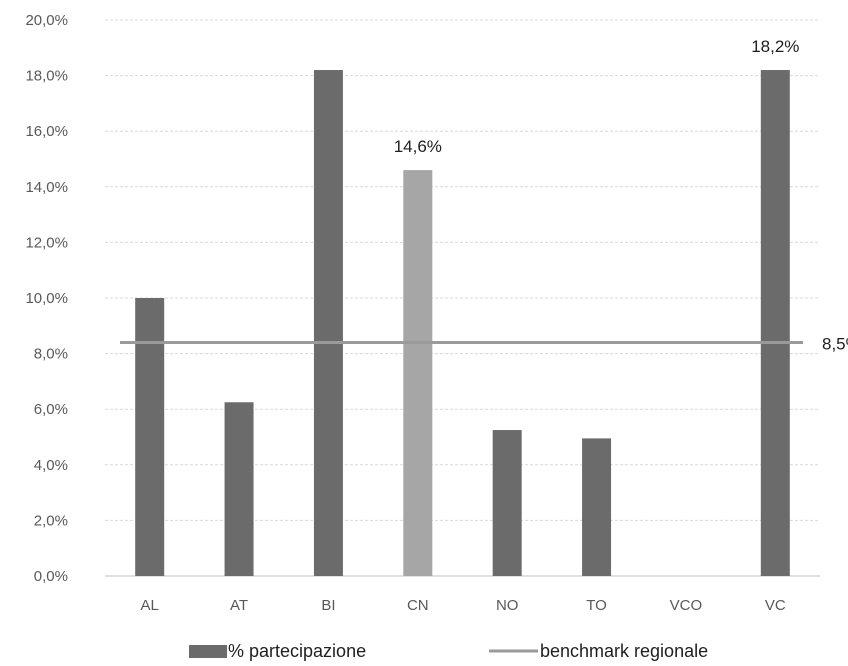 The height and width of the screenshot is (666, 848). Describe the element at coordinates (775, 46) in the screenshot. I see `data-label-vc: 18,2%` at that location.